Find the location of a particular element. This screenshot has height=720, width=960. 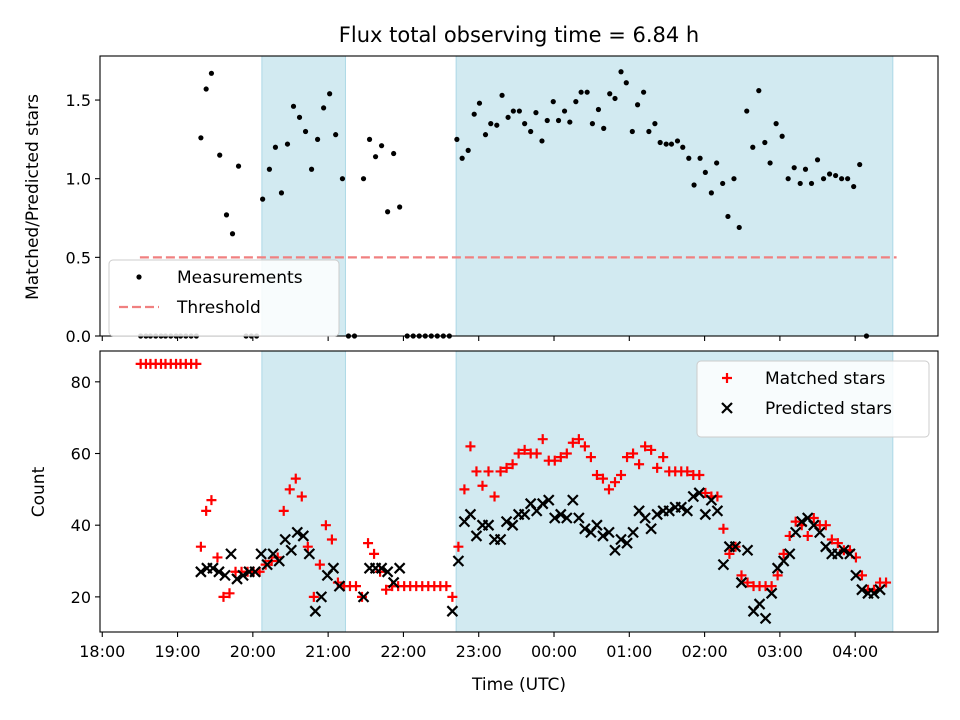

y-tick-label: 1.0 is located at coordinates (78, 179).